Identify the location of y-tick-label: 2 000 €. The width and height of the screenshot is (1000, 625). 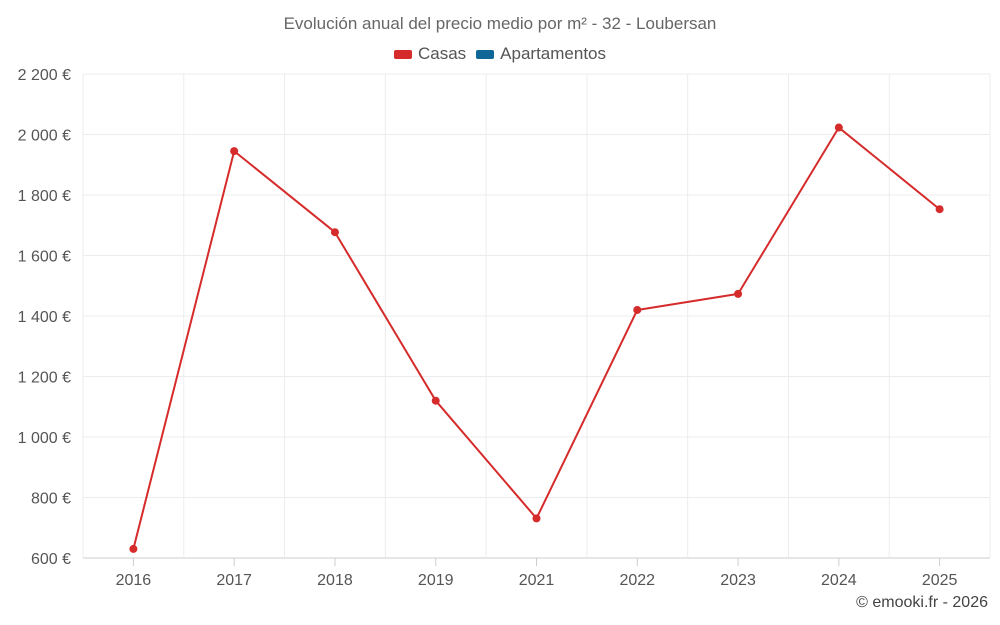
(44, 136).